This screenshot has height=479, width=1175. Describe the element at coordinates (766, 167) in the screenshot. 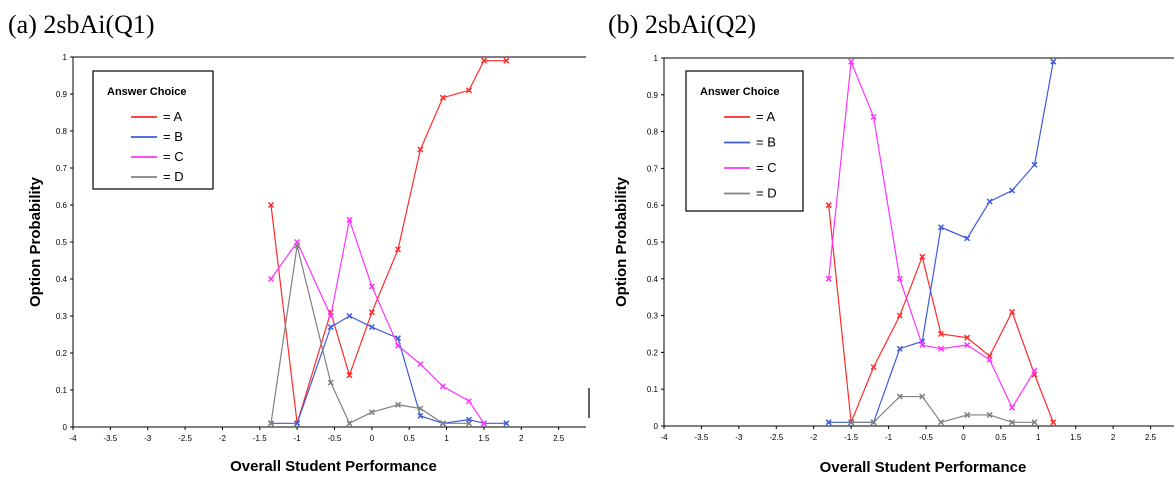

I see `legend-label: = C` at that location.